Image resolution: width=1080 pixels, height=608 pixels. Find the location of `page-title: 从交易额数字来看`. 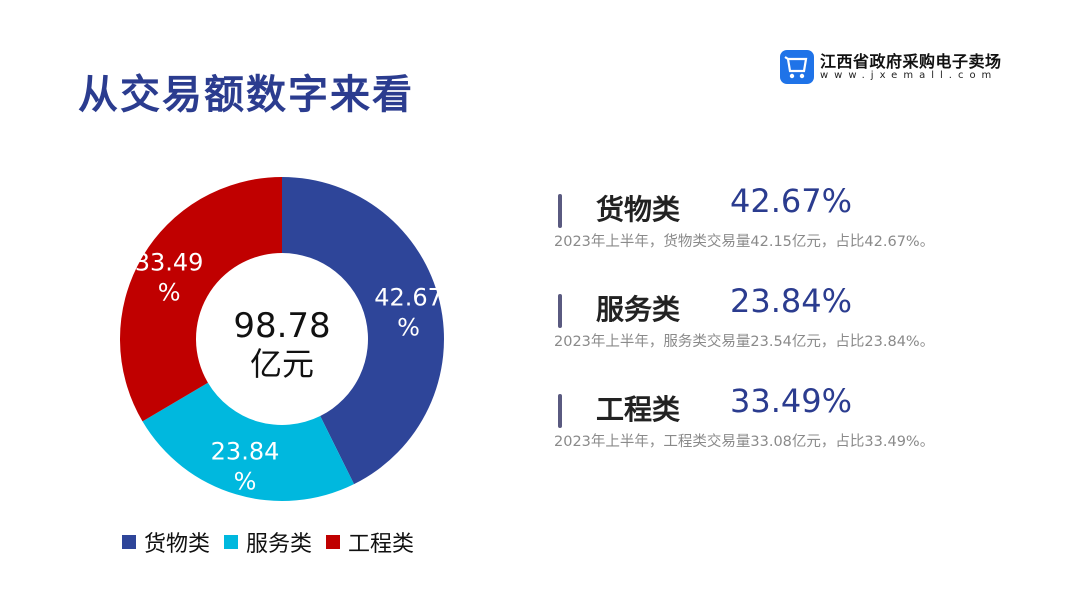

page-title: 从交易额数字来看 is located at coordinates (246, 95).